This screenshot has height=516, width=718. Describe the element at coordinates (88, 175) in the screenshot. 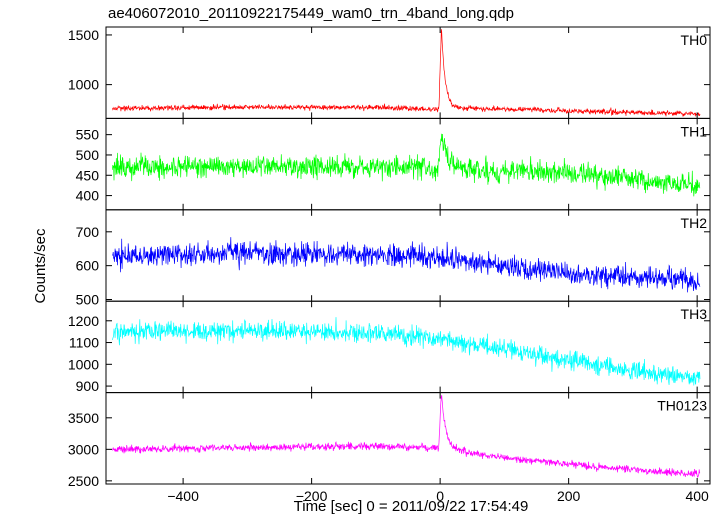

I see `y-tick-label: 450` at that location.